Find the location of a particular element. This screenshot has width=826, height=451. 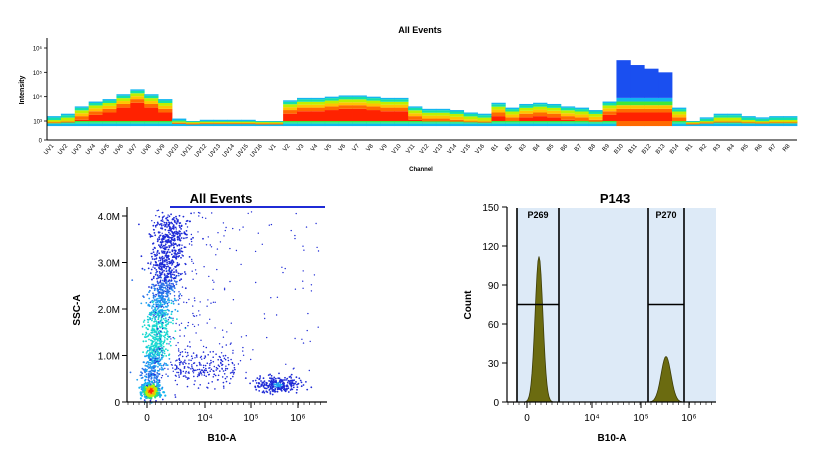

spectrum-channel-label: B10 is located at coordinates (619, 149).